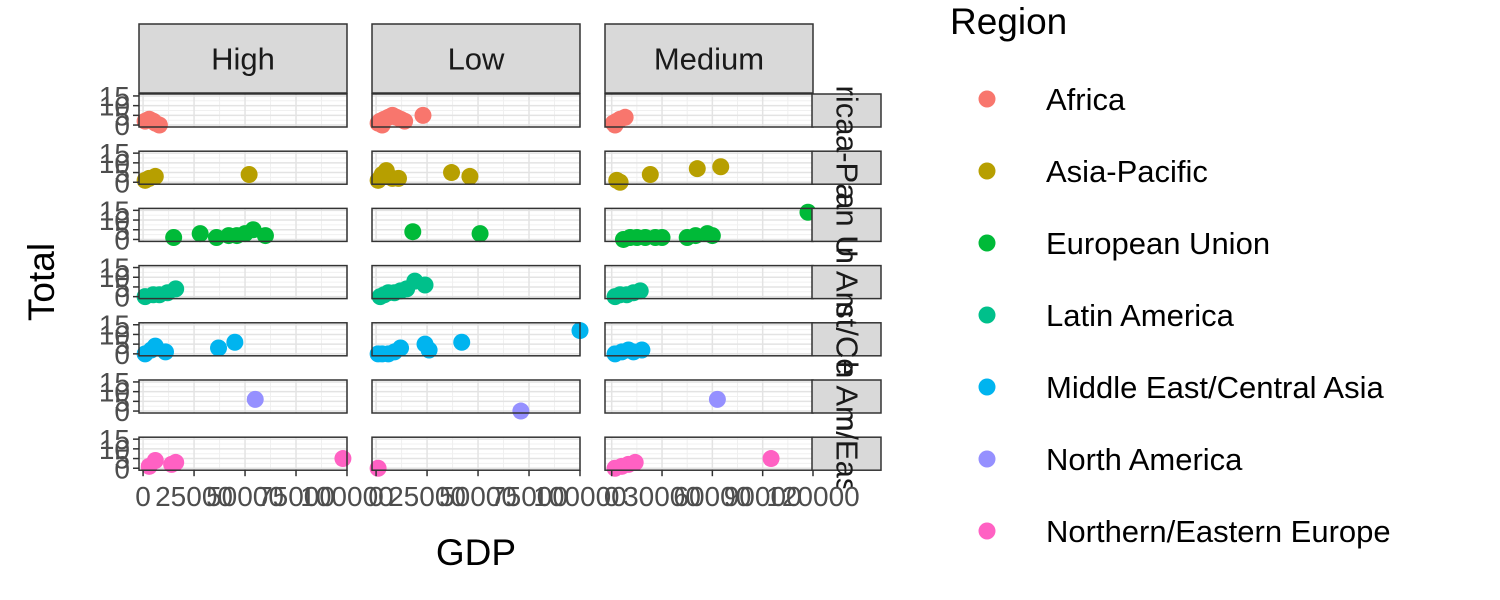 The image size is (1500, 600). I want to click on legend-label: European Union, so click(1158, 243).